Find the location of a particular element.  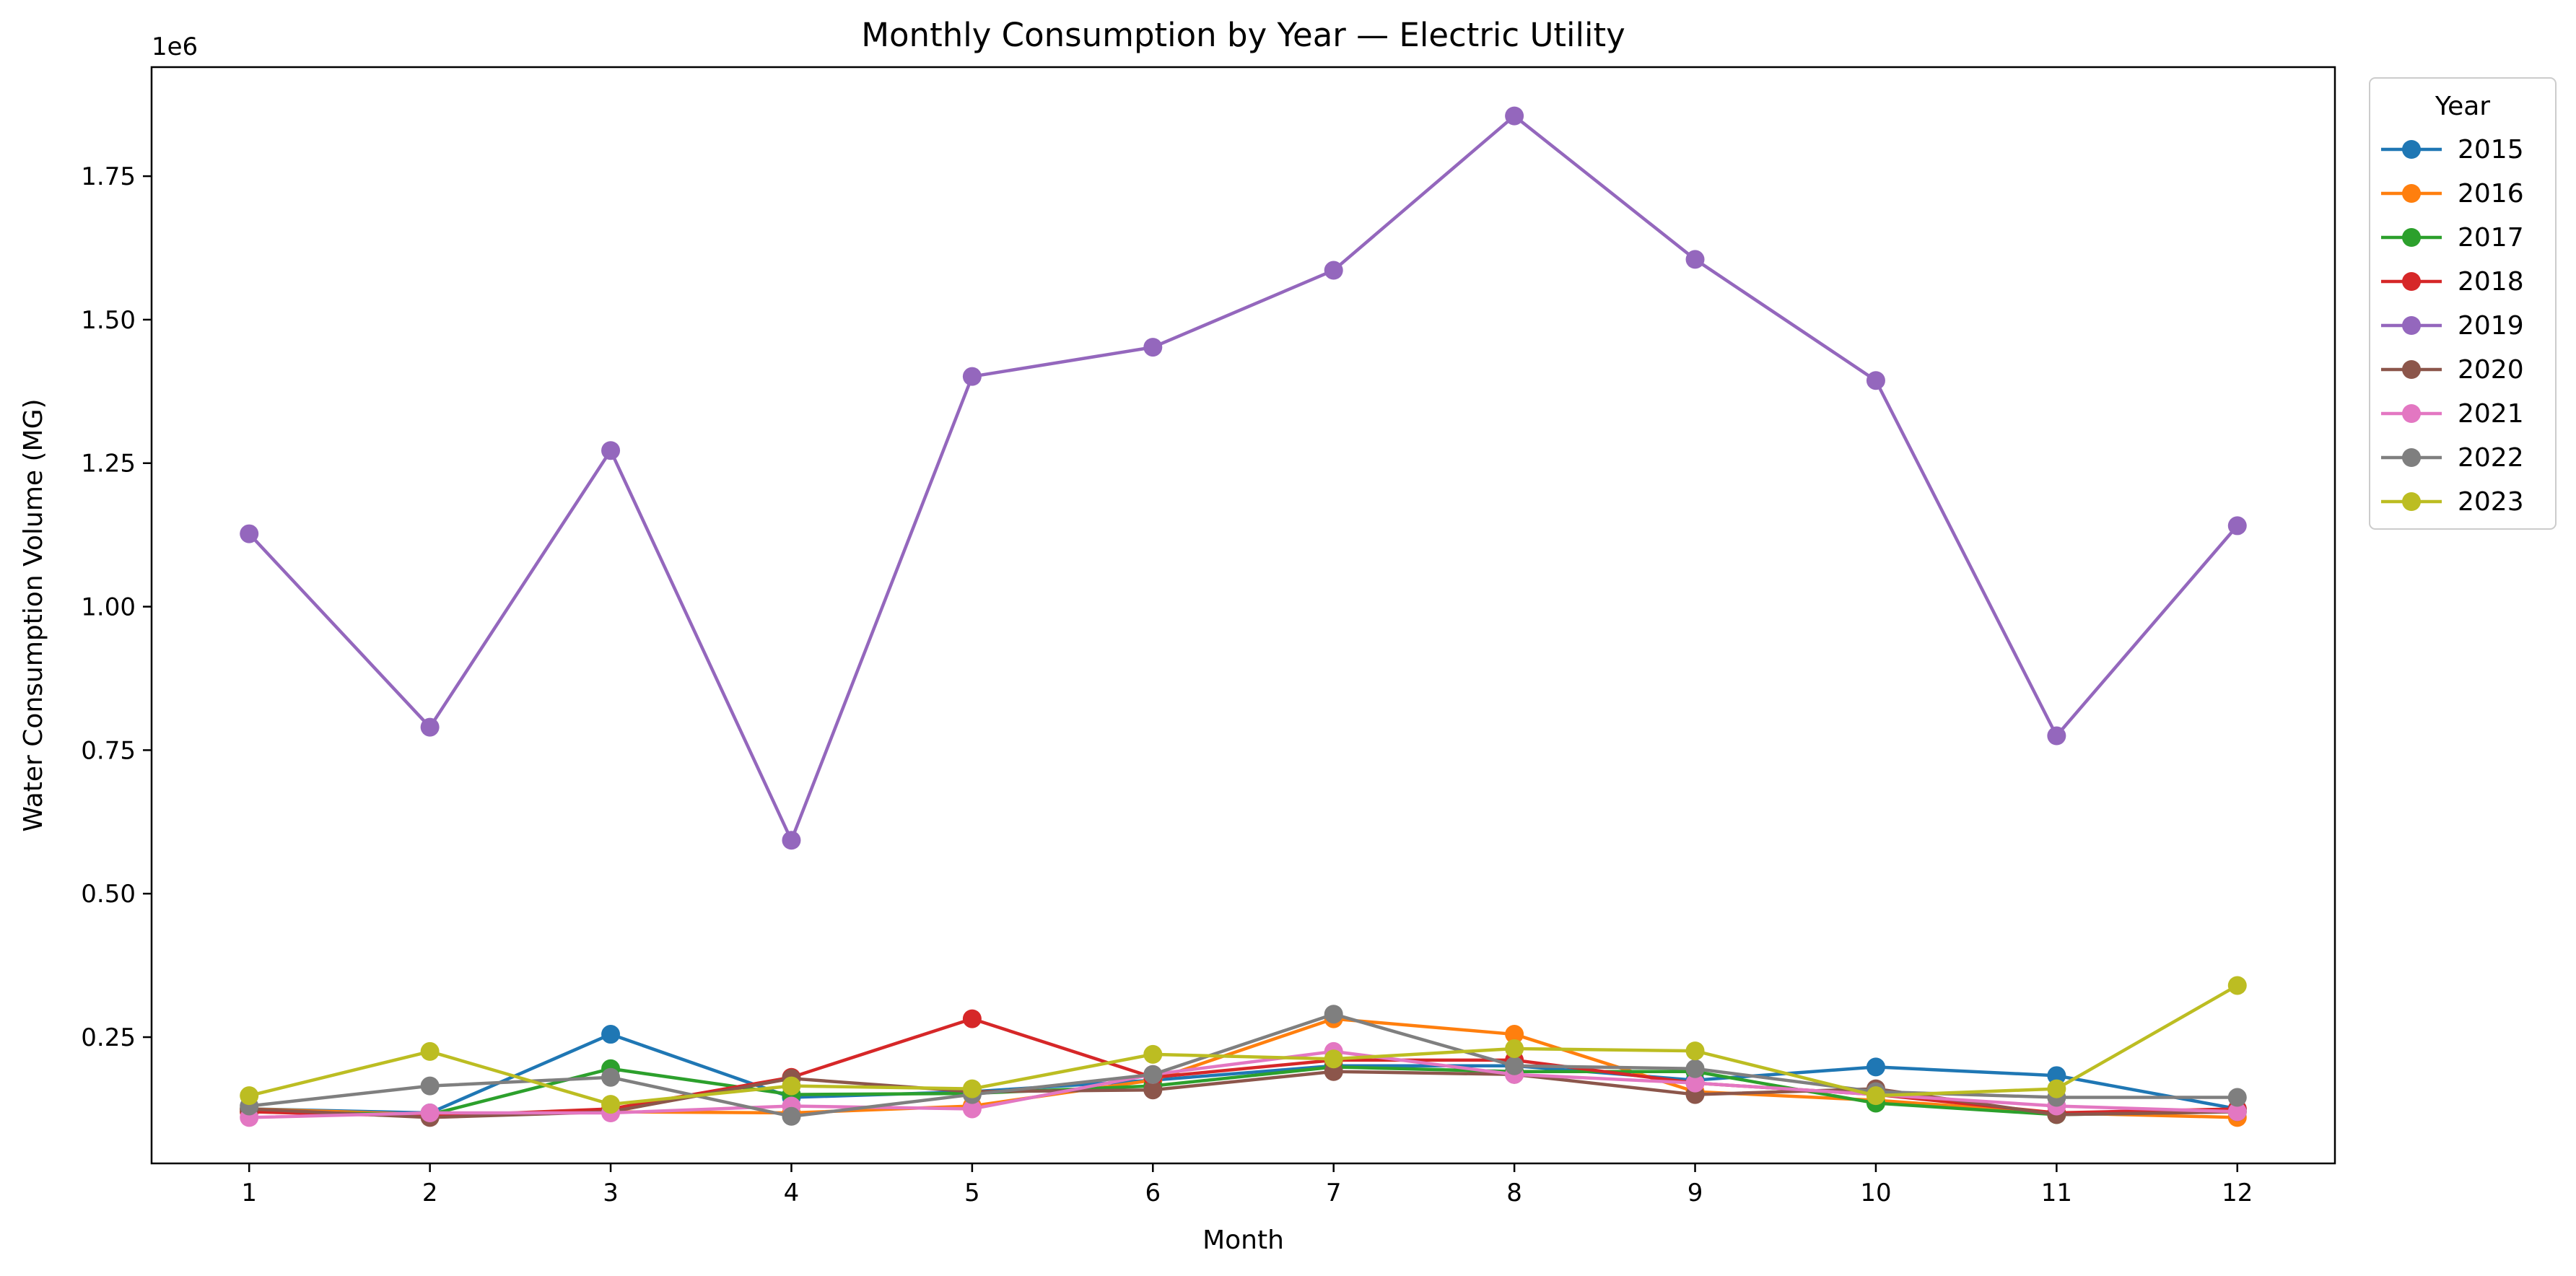

legend-label: 2022 is located at coordinates (2491, 458).